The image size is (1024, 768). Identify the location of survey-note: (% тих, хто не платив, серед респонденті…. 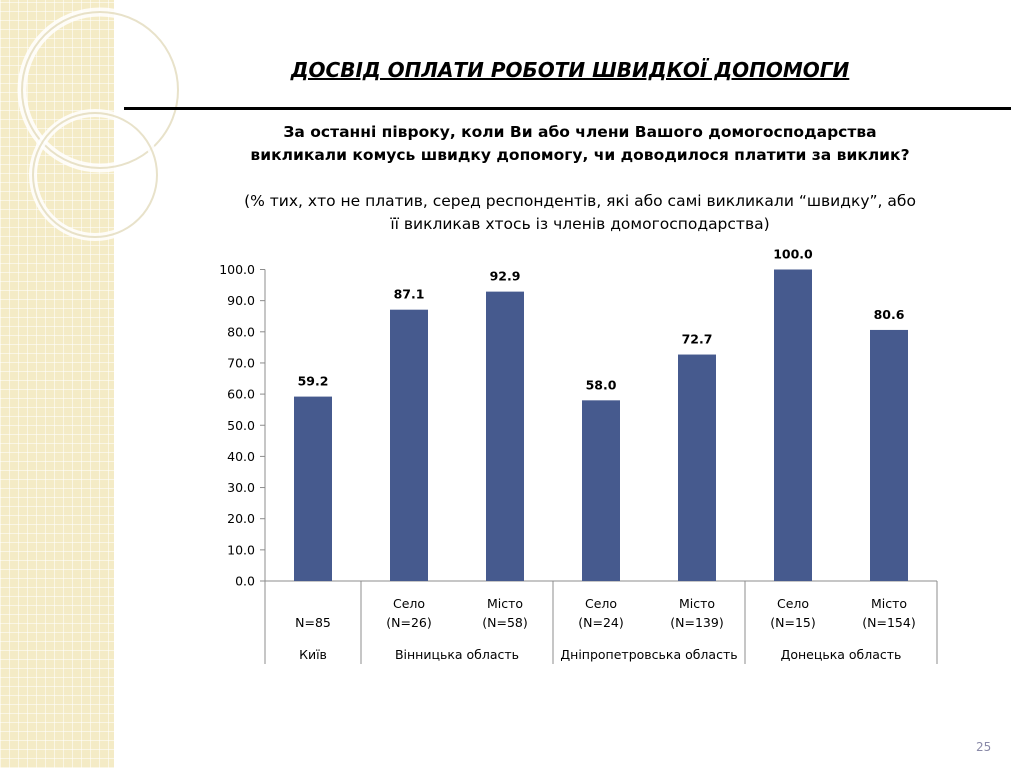
(580, 212).